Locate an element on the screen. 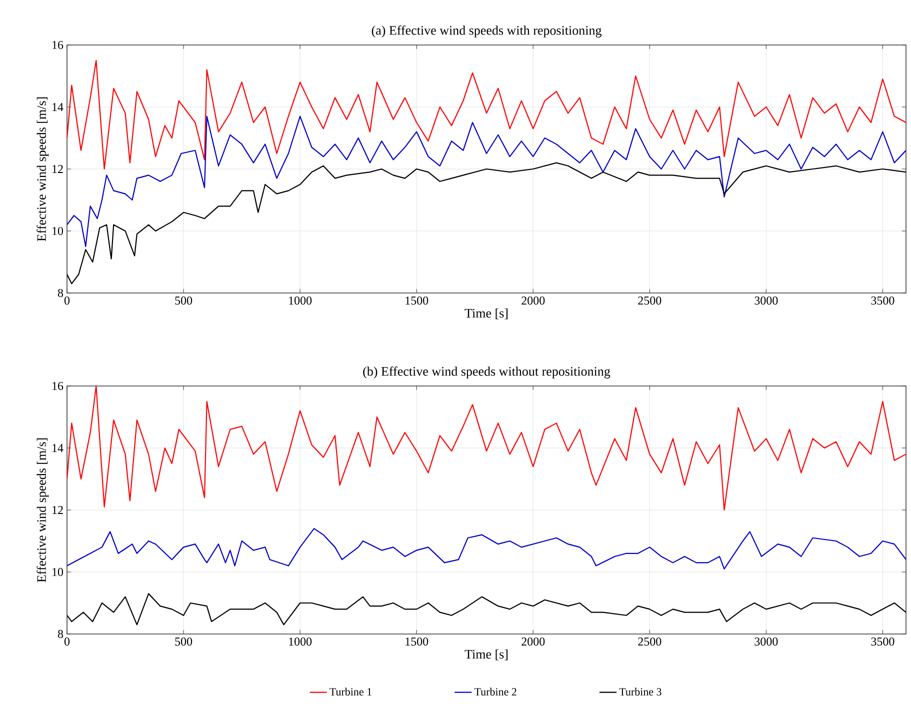 This screenshot has height=718, width=911. legend-label: Turbine 1 is located at coordinates (351, 692).